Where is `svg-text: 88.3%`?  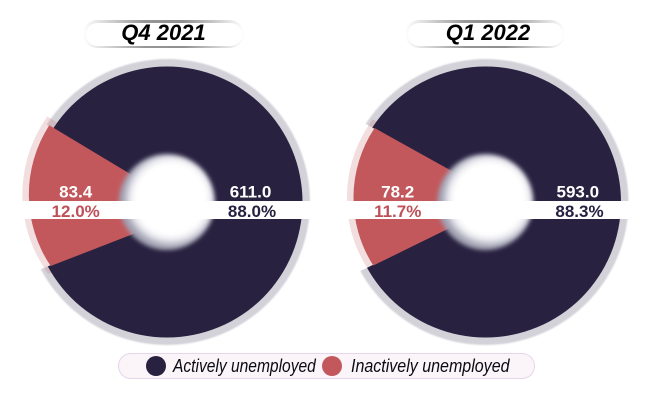
svg-text: 88.3% is located at coordinates (579, 211).